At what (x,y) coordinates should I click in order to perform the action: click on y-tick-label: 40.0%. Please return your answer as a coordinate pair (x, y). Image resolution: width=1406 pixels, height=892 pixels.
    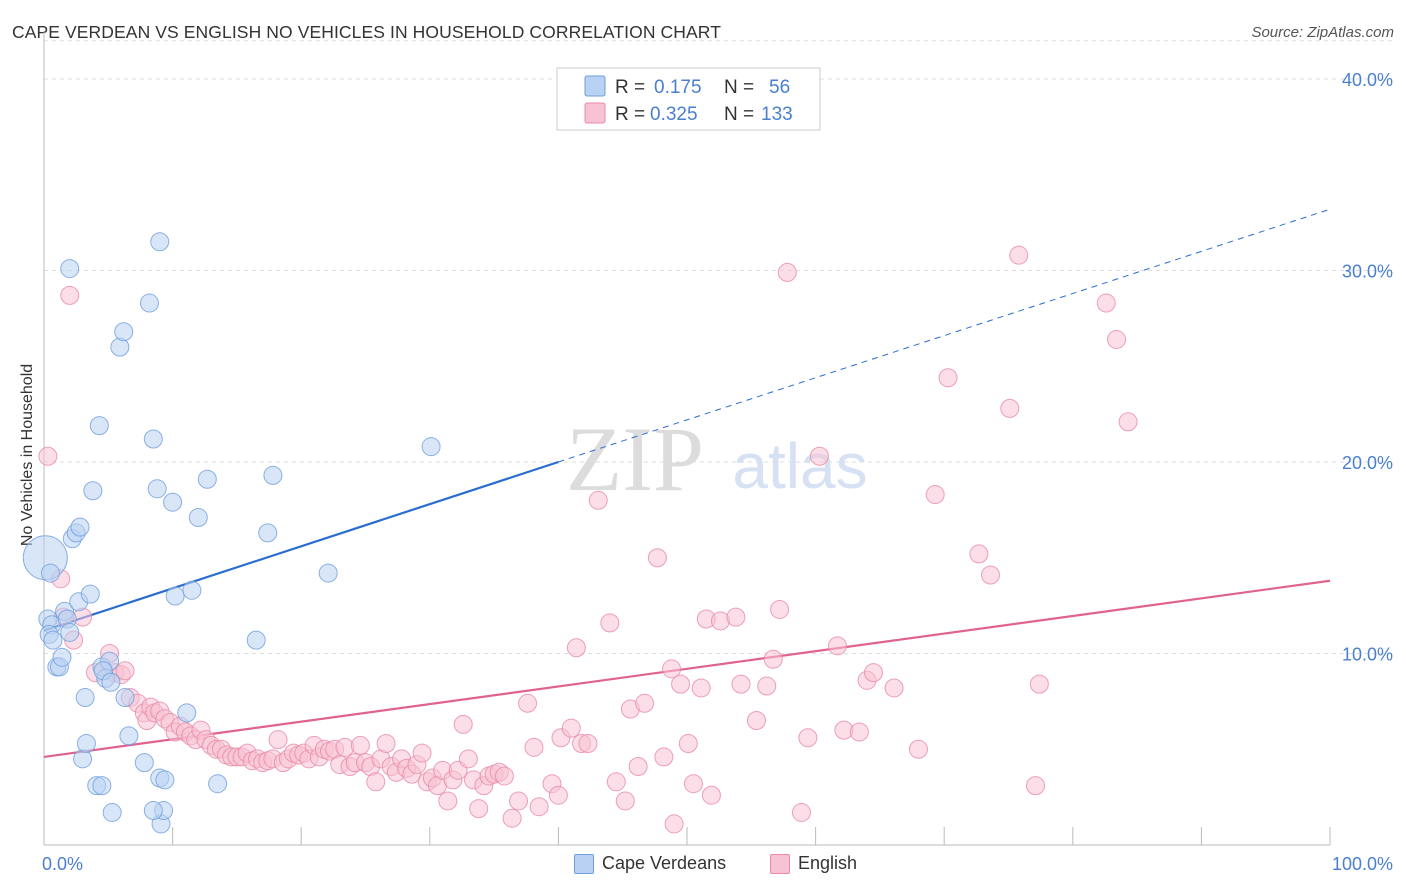
    Looking at the image, I should click on (1367, 80).